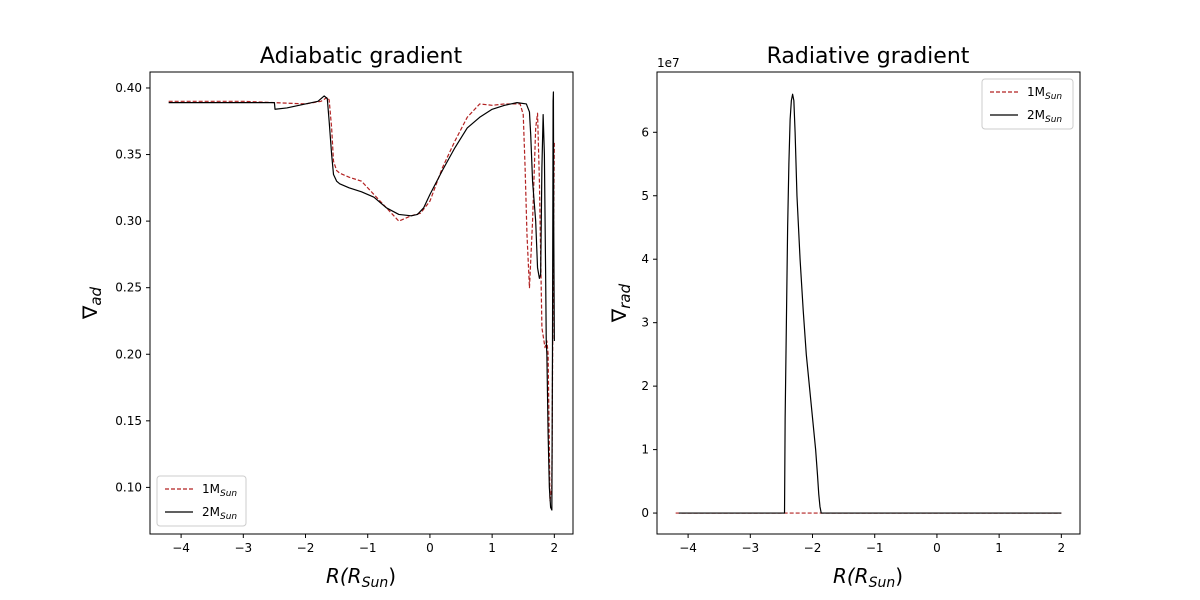 The height and width of the screenshot is (600, 1200). I want to click on y-axis-label: ∇ad, so click(91, 303).